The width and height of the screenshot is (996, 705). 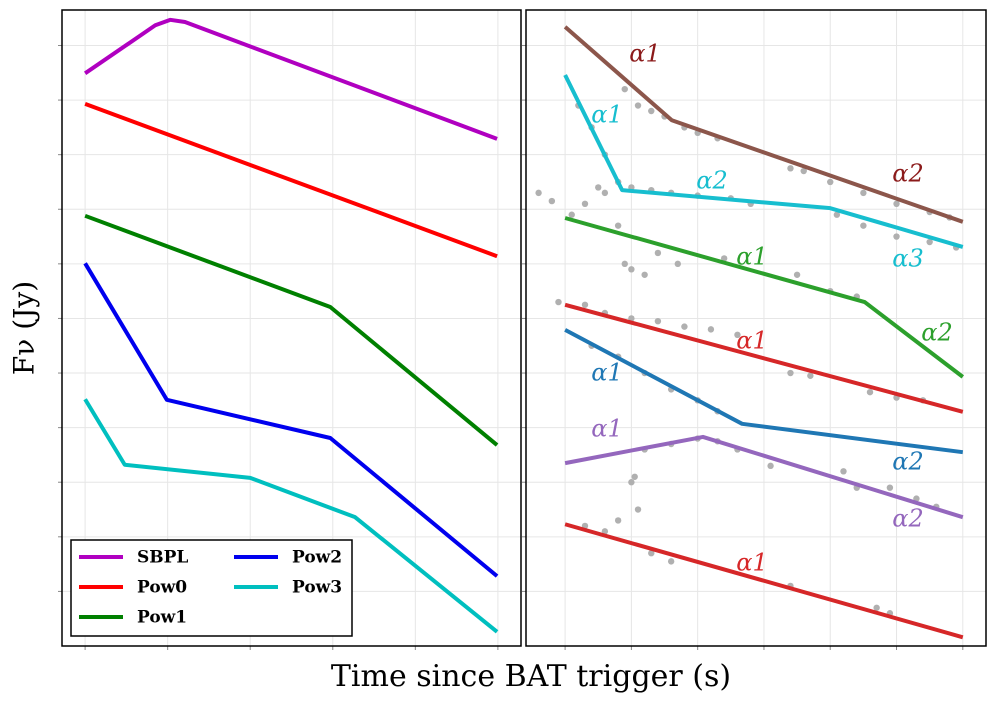 What do you see at coordinates (211, 588) in the screenshot?
I see `legend: SBPL Pow0 Pow1 Pow2 Pow3` at bounding box center [211, 588].